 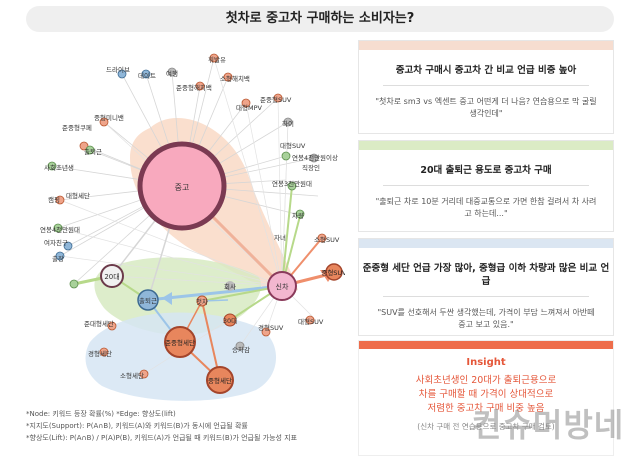 I want to click on node-label: 드라이브, so click(x=118, y=69).